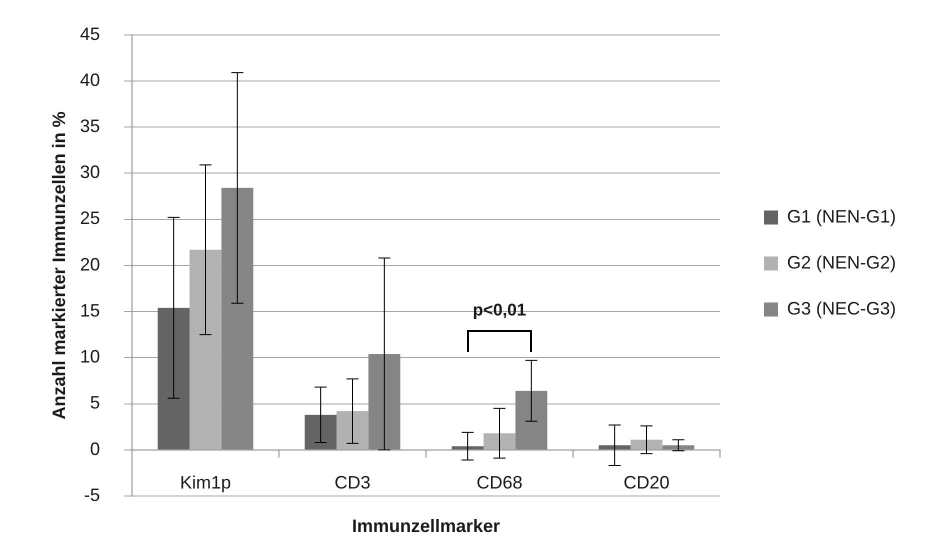 The image size is (930, 559). I want to click on y-tick-label: 15, so click(90, 310).